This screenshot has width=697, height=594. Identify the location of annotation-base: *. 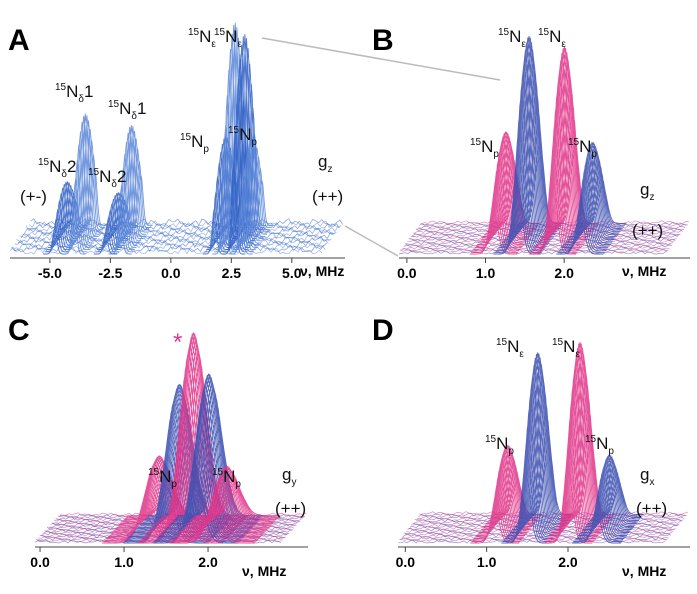
(177, 342).